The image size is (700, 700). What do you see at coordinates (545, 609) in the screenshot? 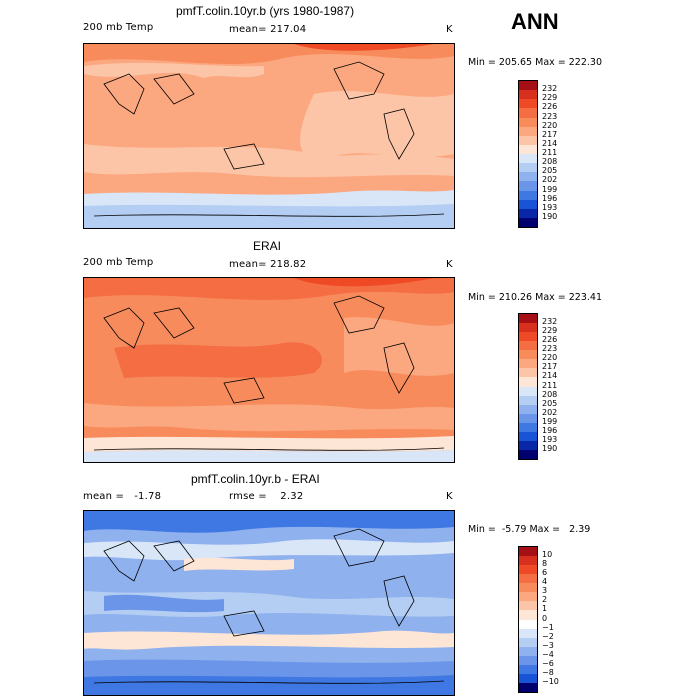
I see `colorbar-level-label: 1` at bounding box center [545, 609].